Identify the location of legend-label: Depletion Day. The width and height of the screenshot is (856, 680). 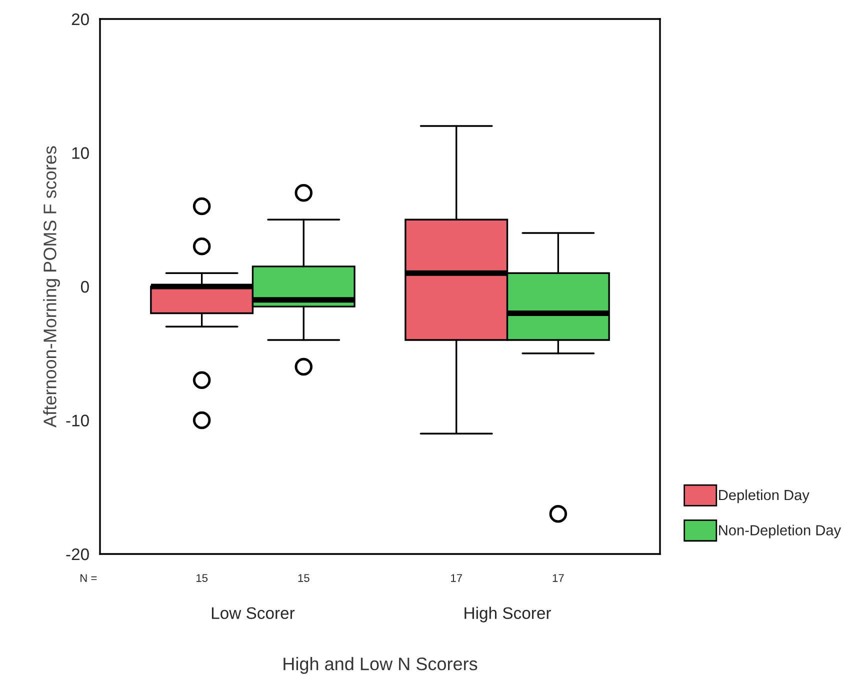
(764, 496).